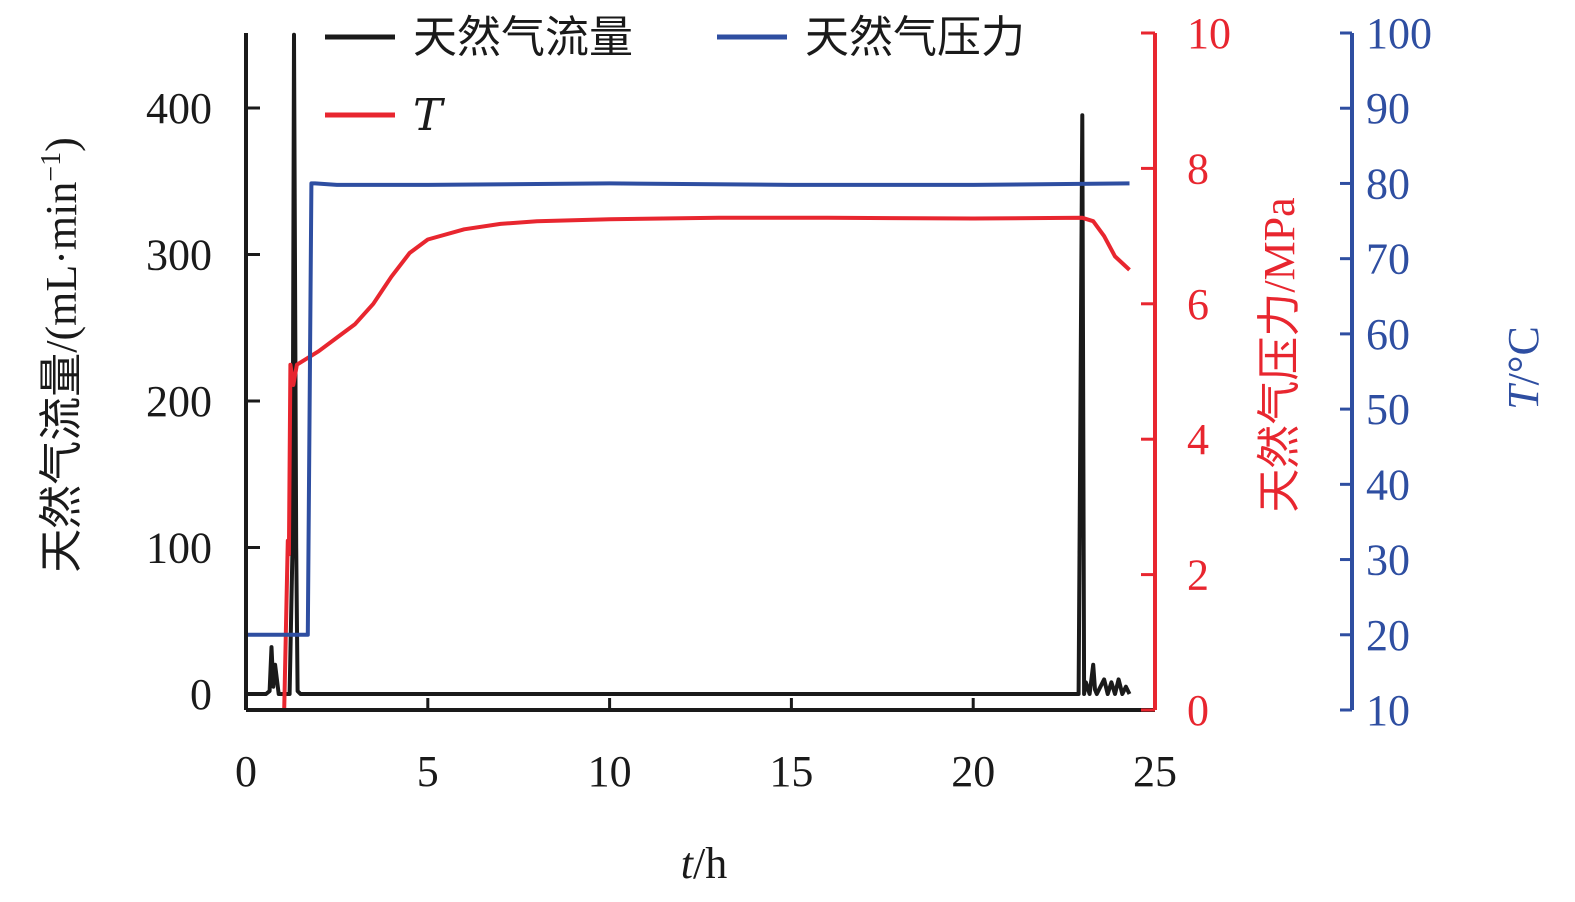 The height and width of the screenshot is (902, 1575). Describe the element at coordinates (1388, 560) in the screenshot. I see `y-temperature-tick-label: 30` at that location.